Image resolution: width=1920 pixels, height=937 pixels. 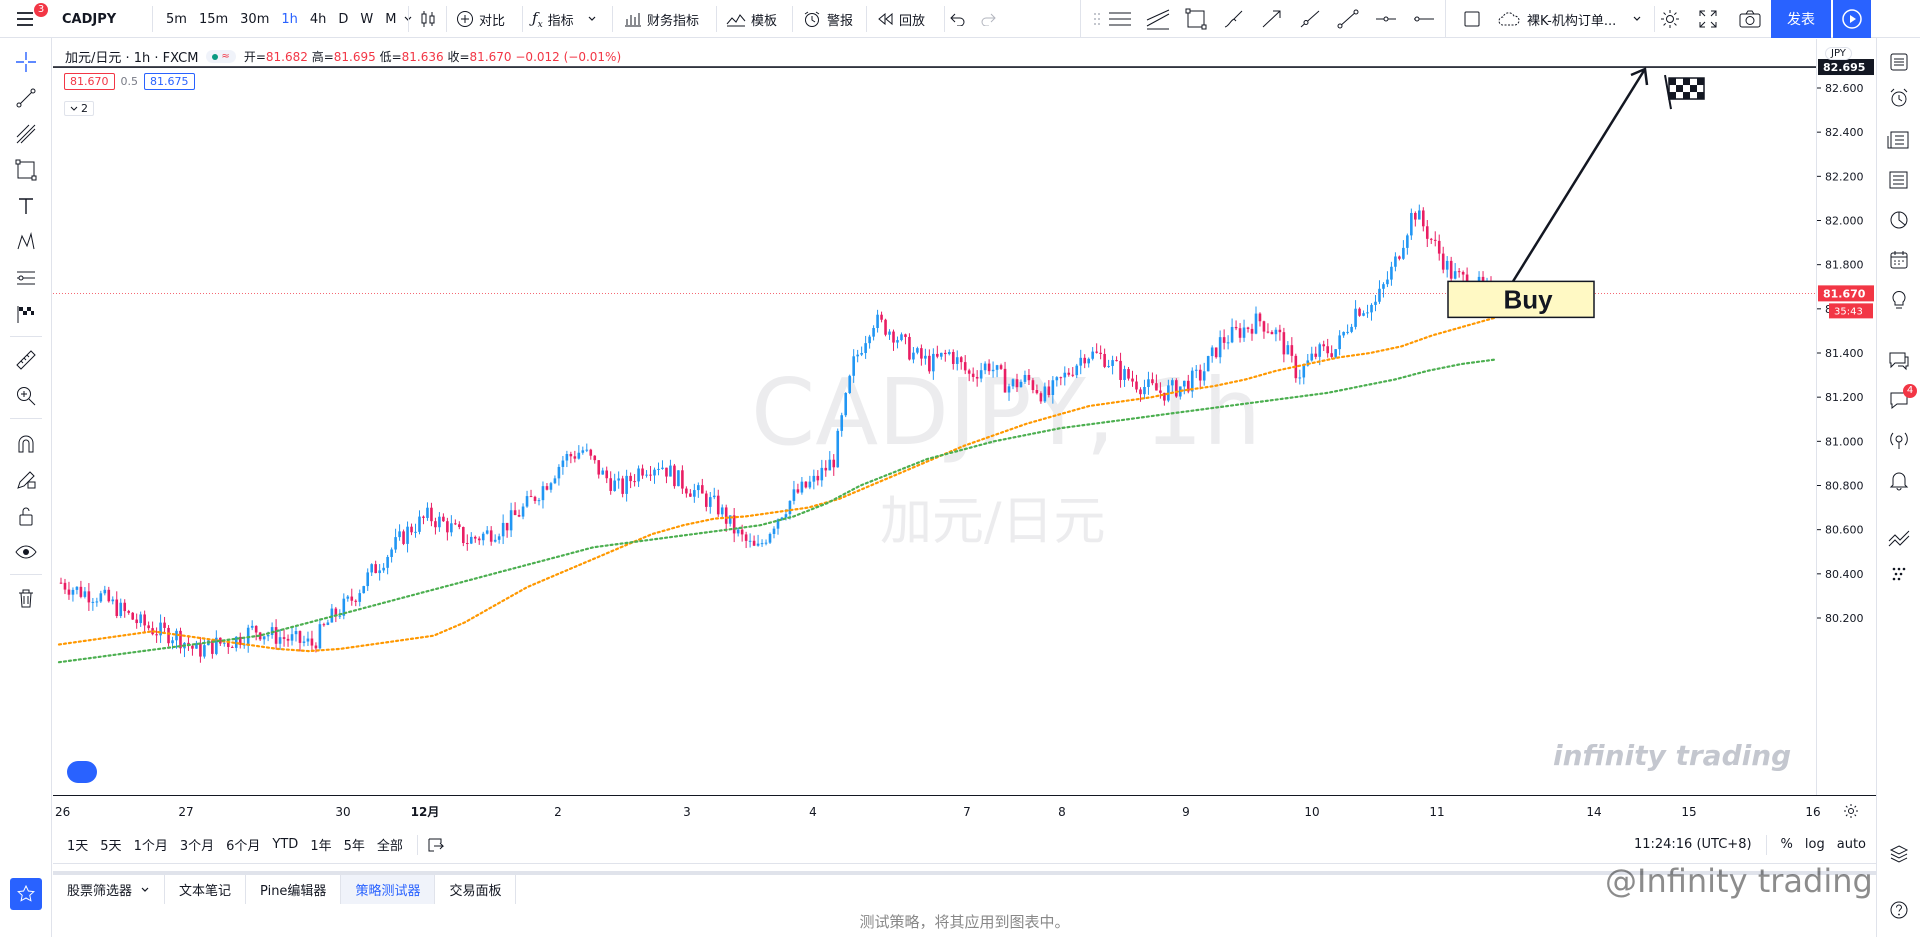 I want to click on trendline-tool-left, so click(x=26, y=98).